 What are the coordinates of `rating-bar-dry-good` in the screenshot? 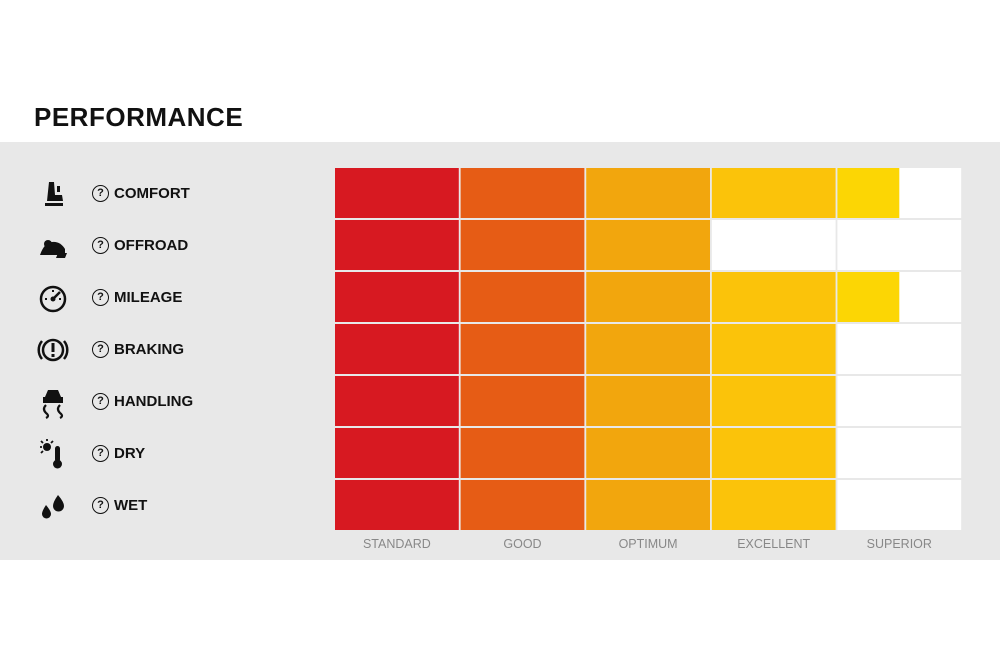 It's located at (522, 453).